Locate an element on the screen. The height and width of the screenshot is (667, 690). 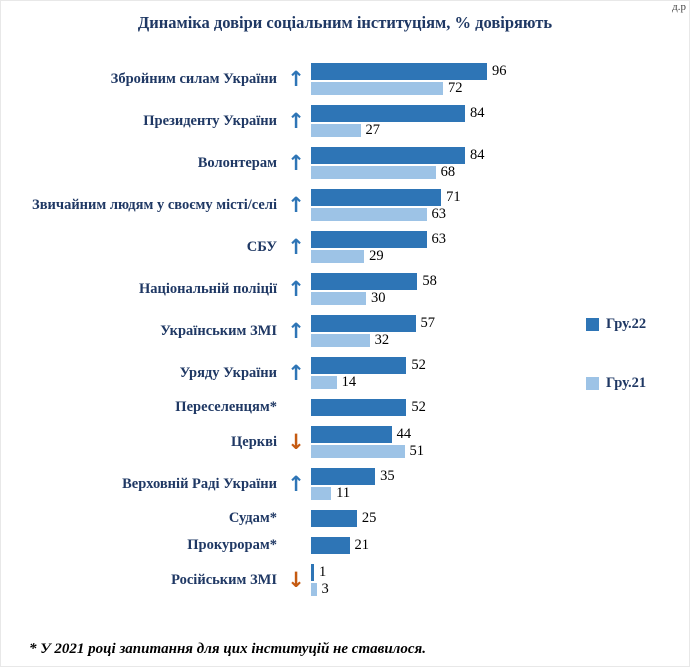
chart-row: Уряду України ↑ 52 14 is located at coordinates (299, 373).